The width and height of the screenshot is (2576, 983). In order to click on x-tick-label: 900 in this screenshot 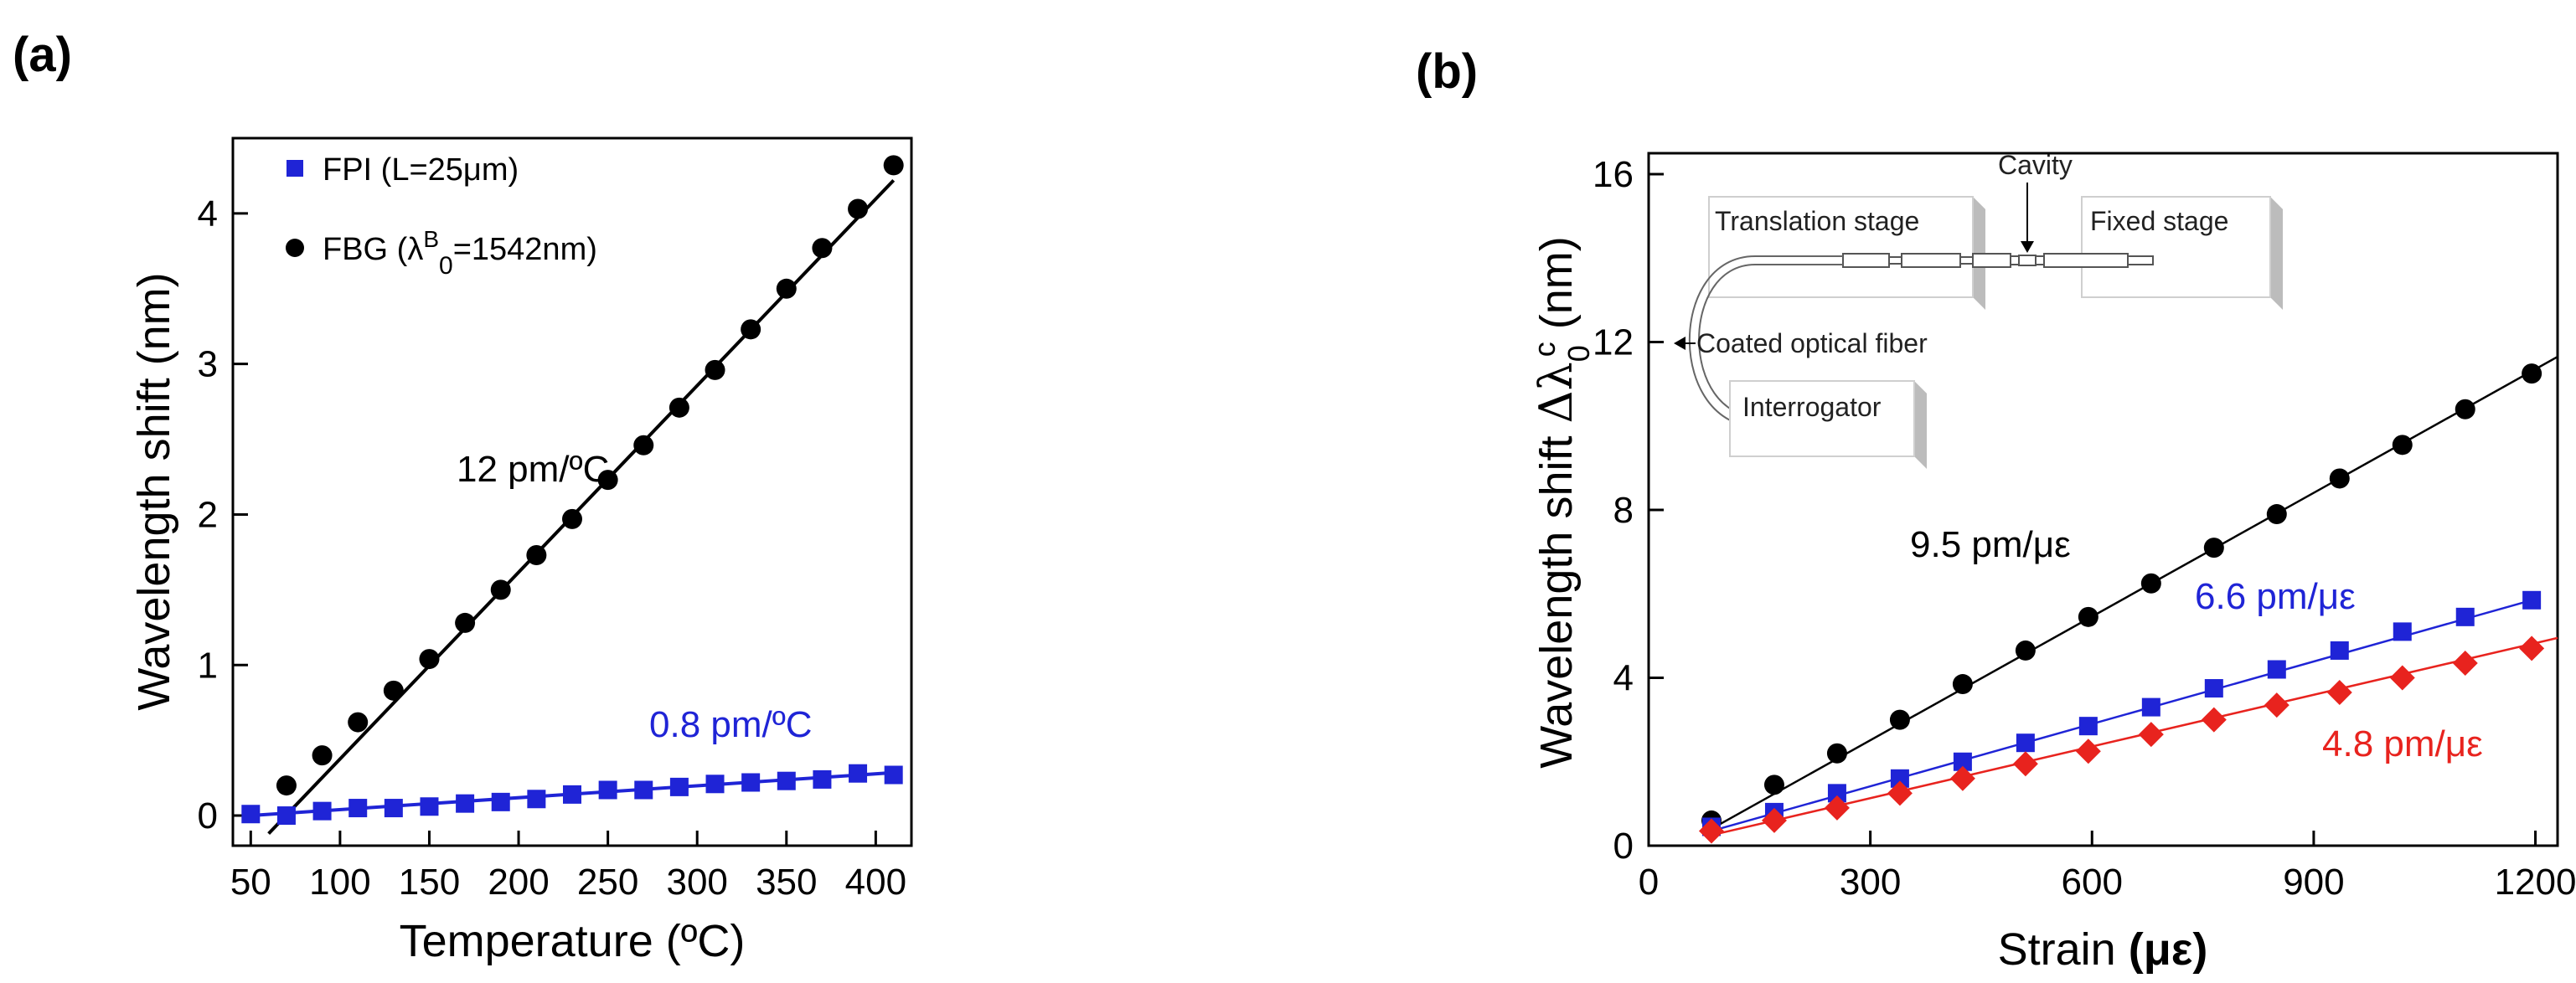, I will do `click(2313, 882)`.